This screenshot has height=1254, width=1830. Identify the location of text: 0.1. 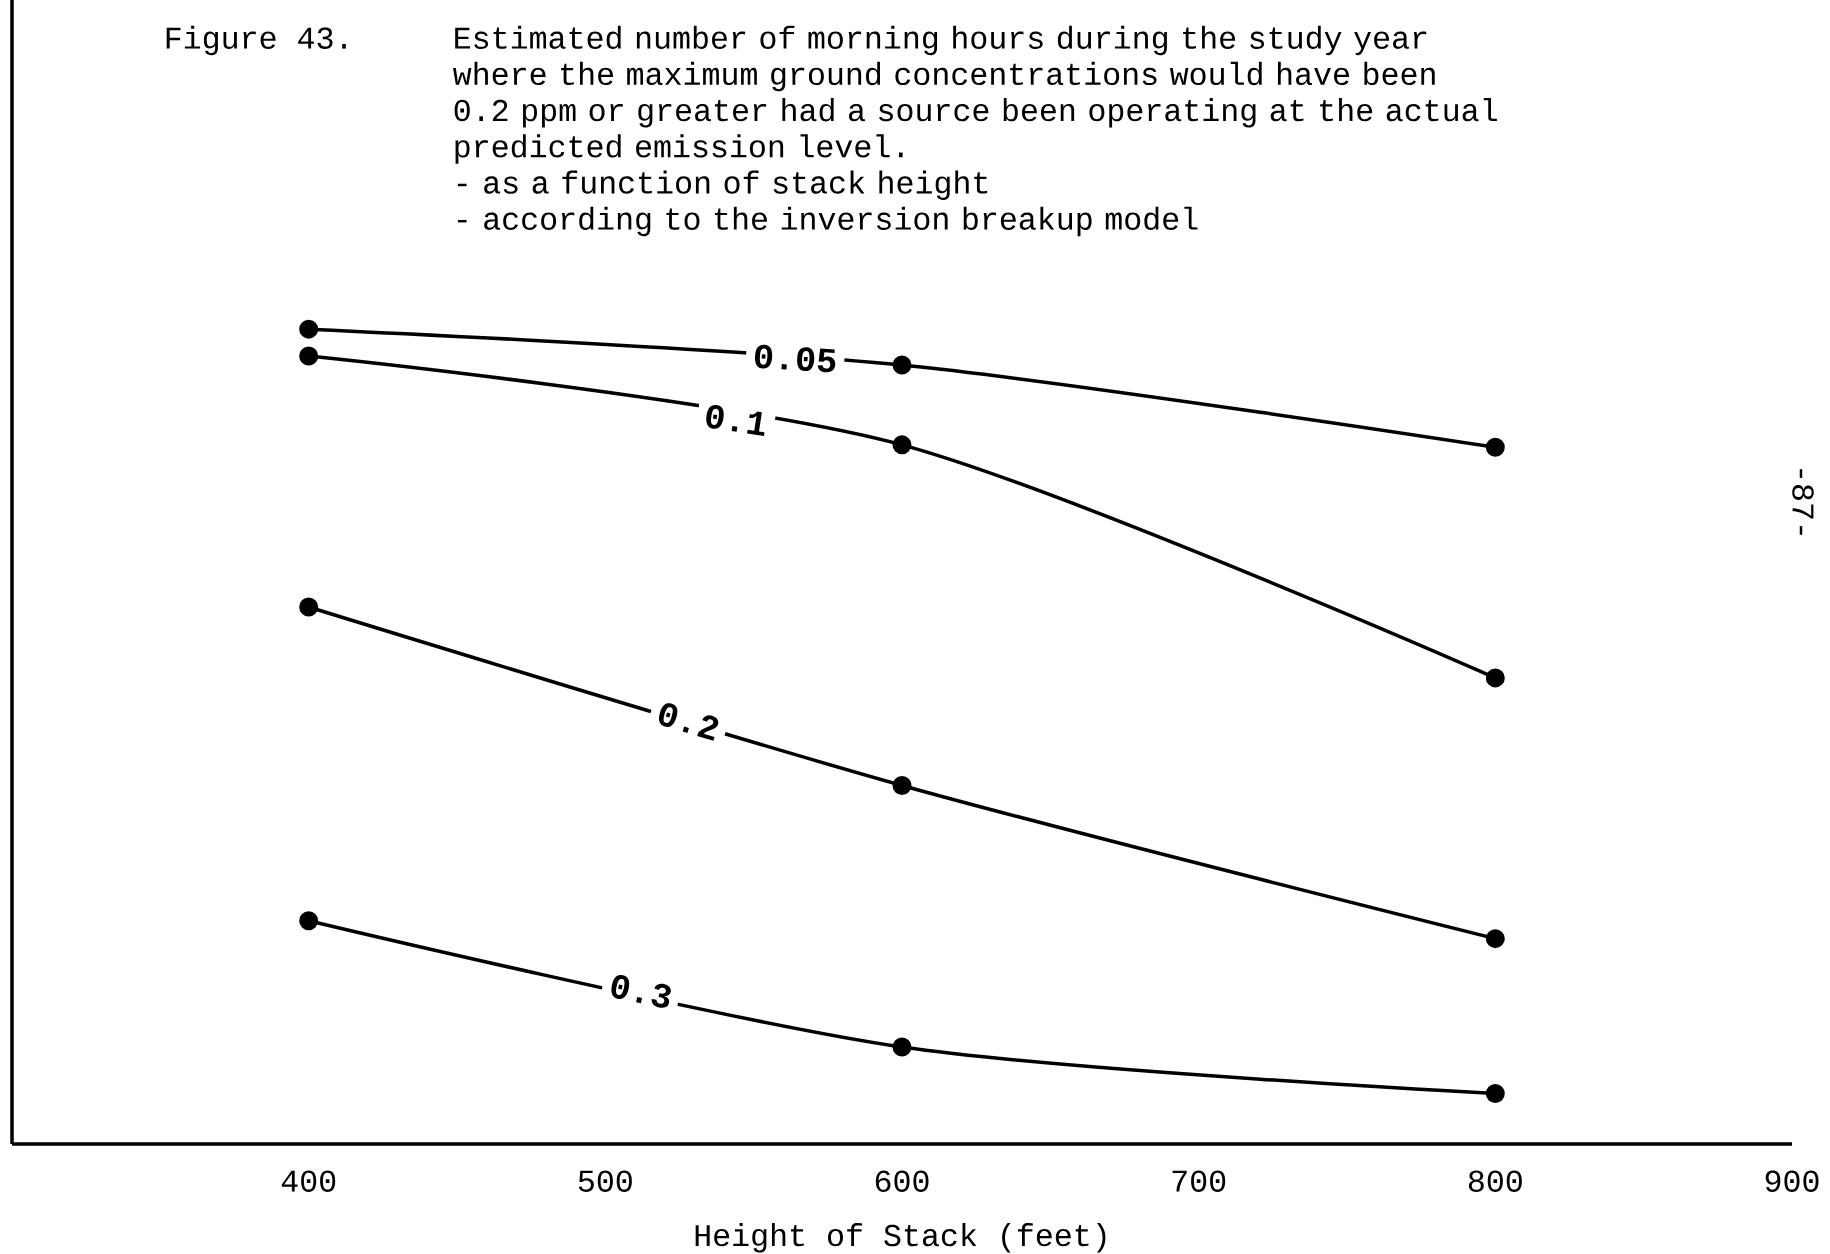
(735, 420).